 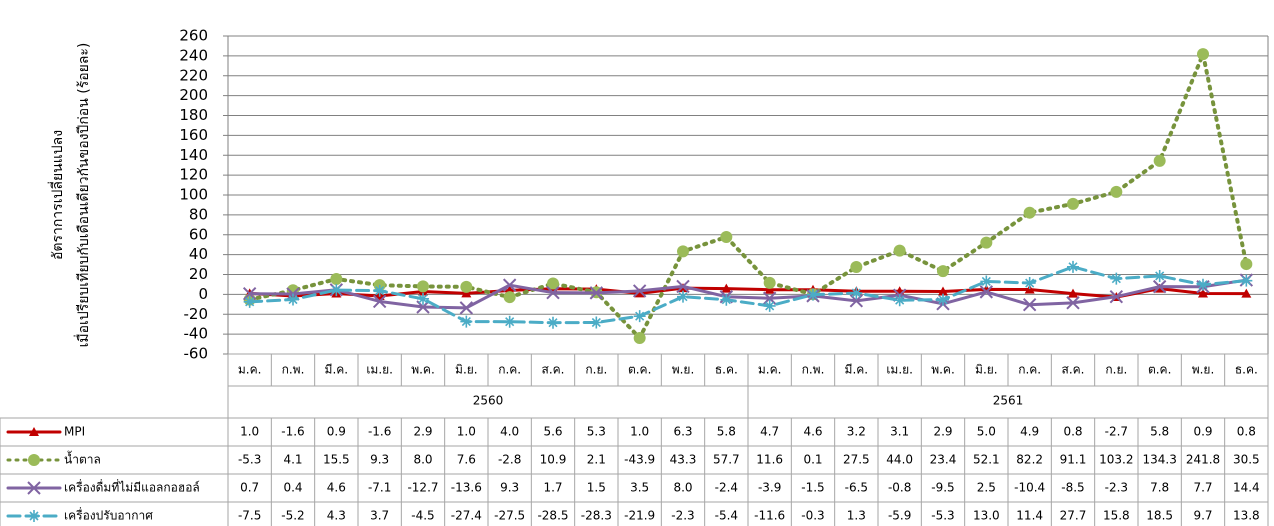 I want to click on x-tick-label: มี.ค., so click(x=857, y=370).